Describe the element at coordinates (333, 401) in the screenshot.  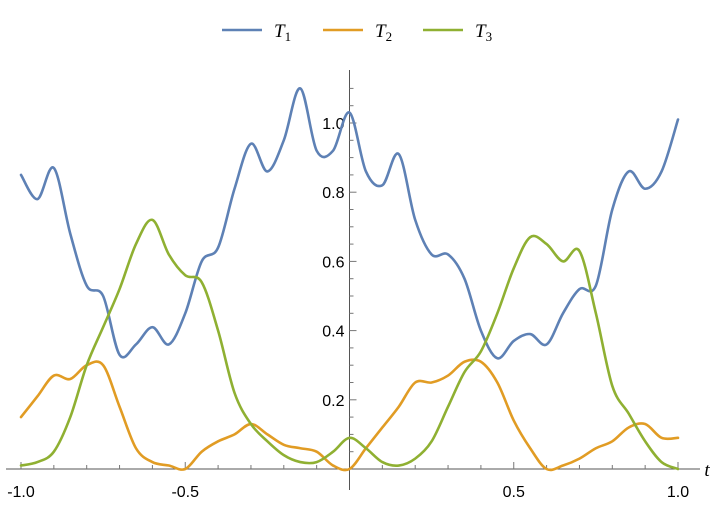
I see `y-tick-label: 0.2` at that location.